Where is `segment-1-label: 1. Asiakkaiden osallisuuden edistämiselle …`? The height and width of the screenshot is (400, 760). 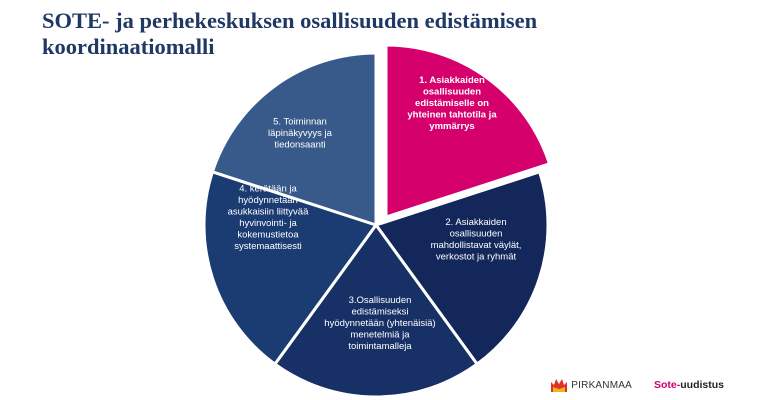
segment-1-label: 1. Asiakkaiden osallisuuden edistämiselle … is located at coordinates (452, 103).